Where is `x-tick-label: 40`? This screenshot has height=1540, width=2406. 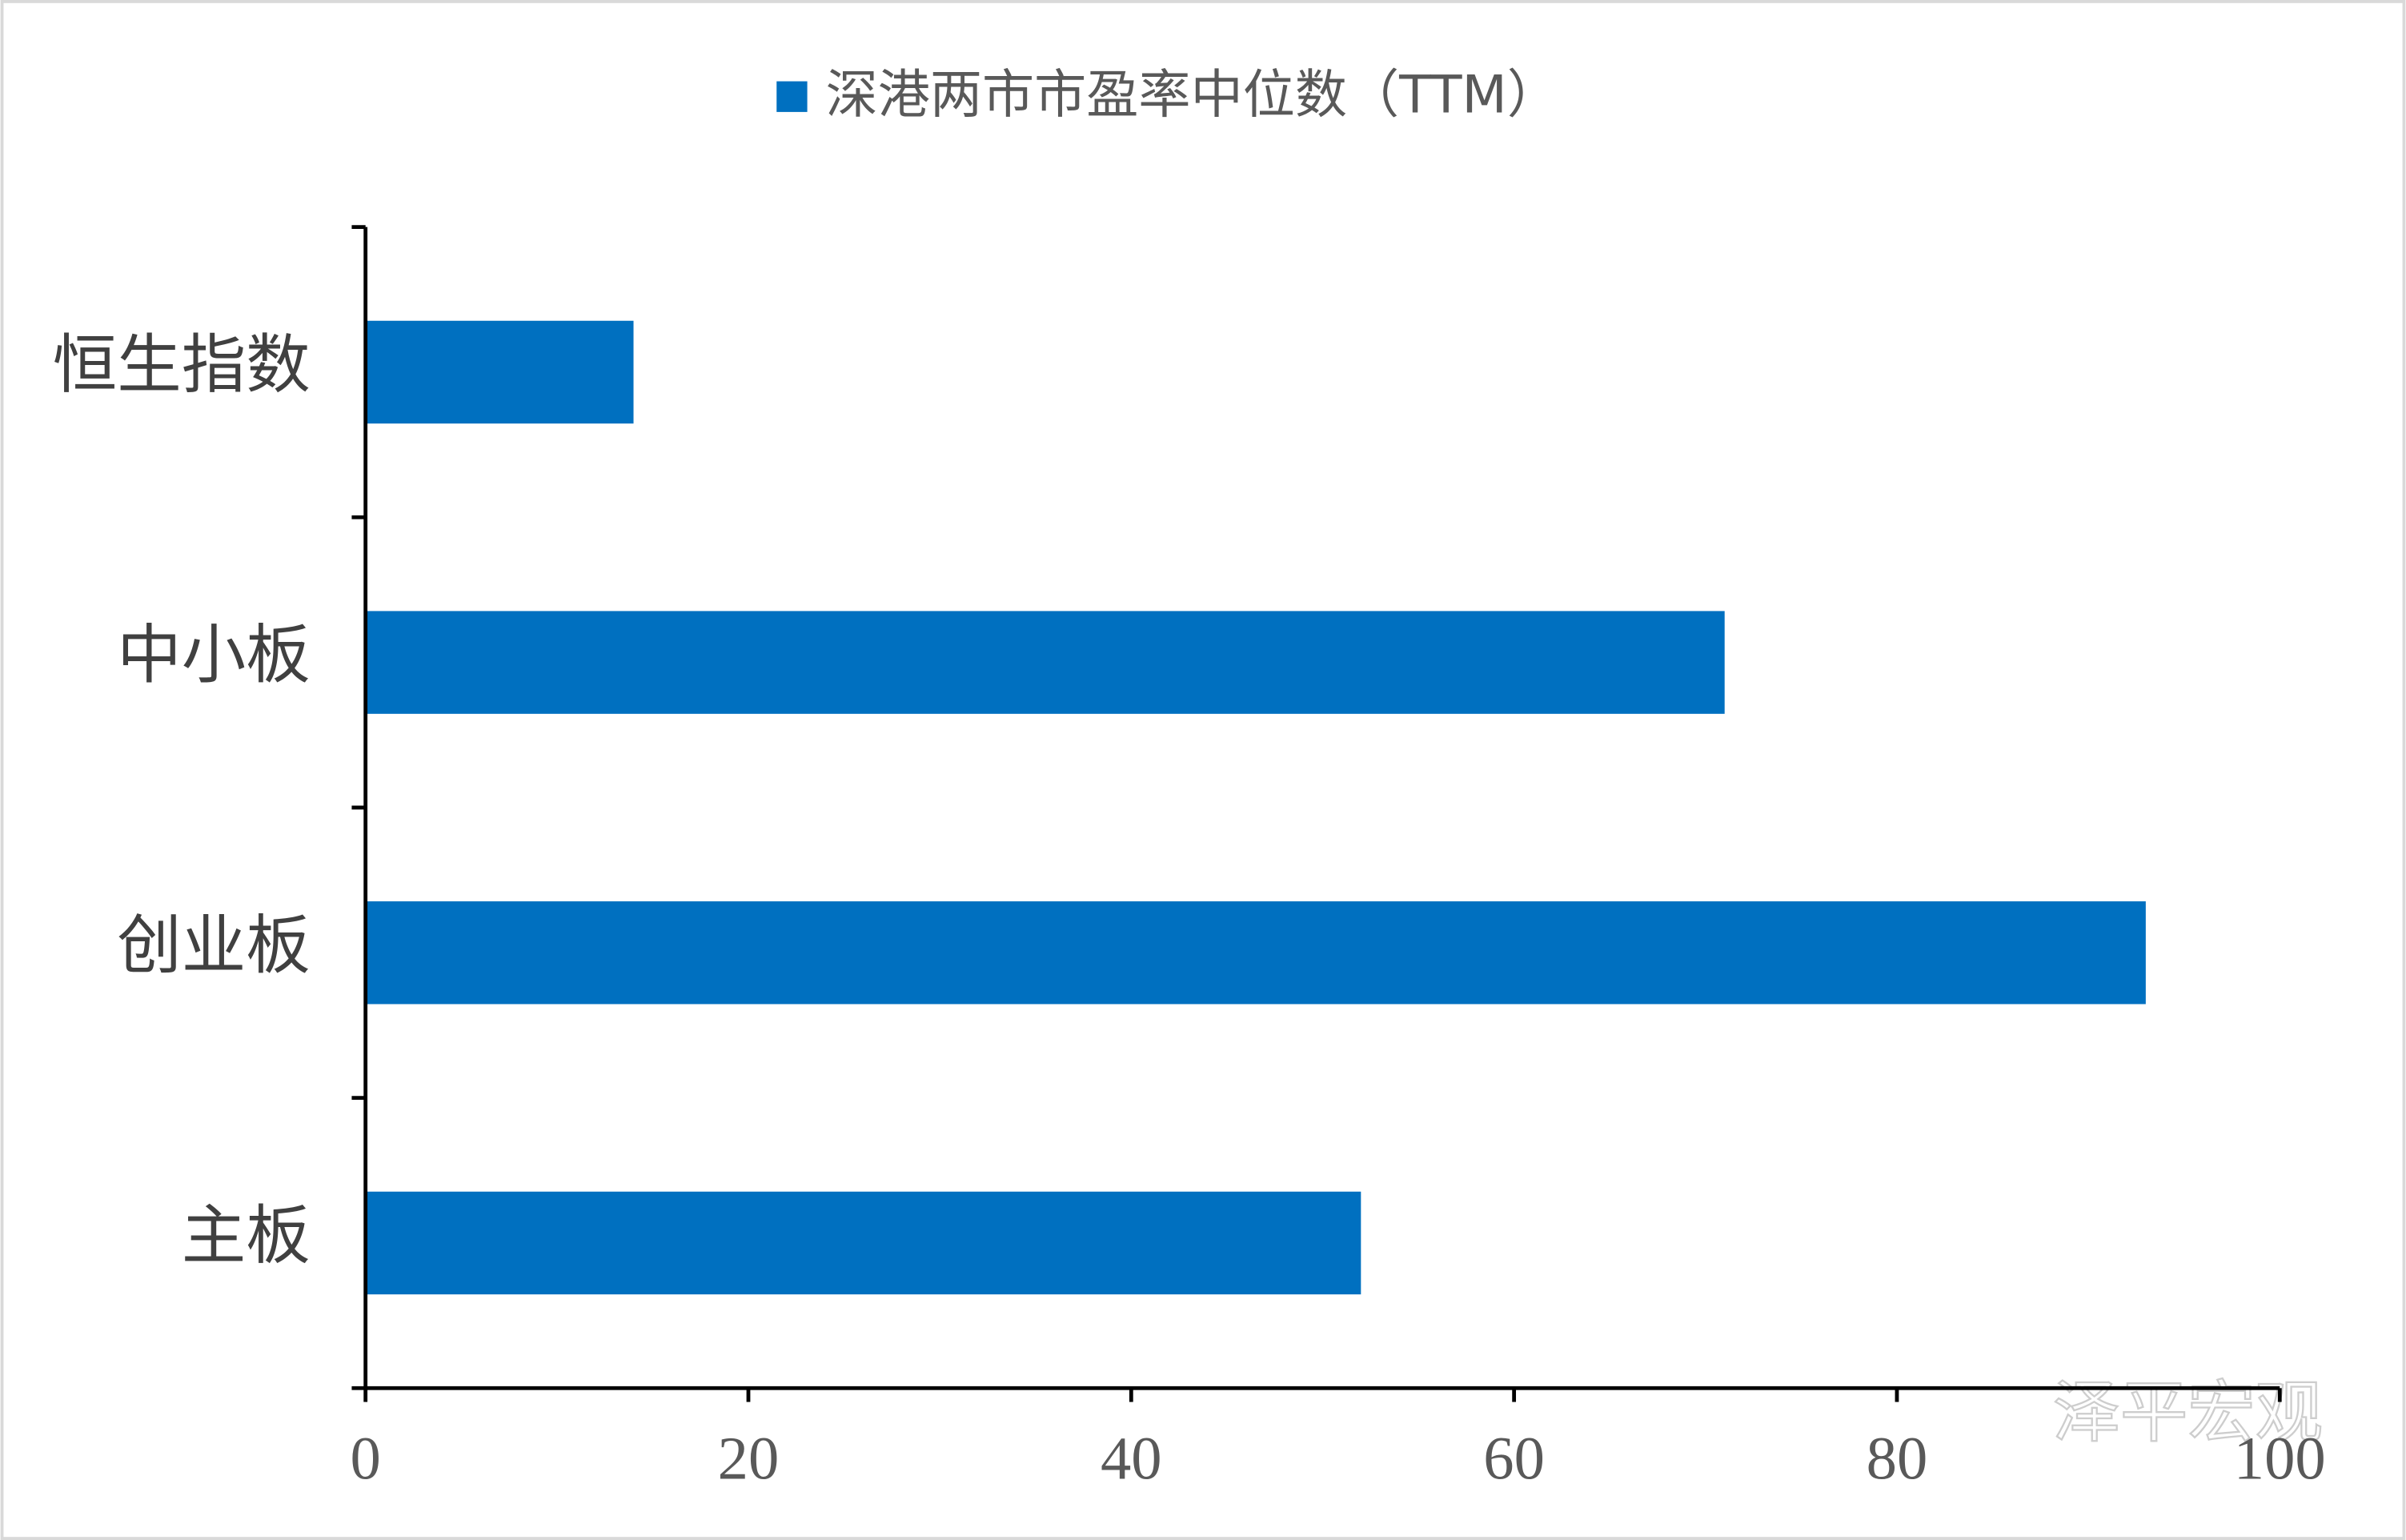 x-tick-label: 40 is located at coordinates (1132, 1459).